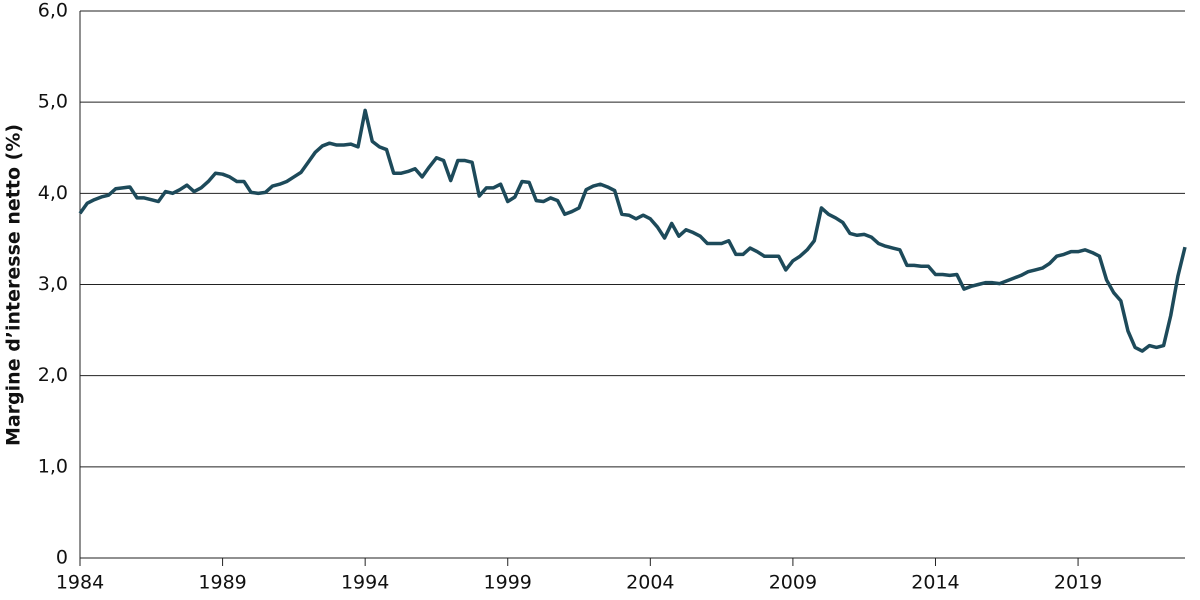  I want to click on y-axis-label: Margine d’interesse netto (%), so click(14, 285).